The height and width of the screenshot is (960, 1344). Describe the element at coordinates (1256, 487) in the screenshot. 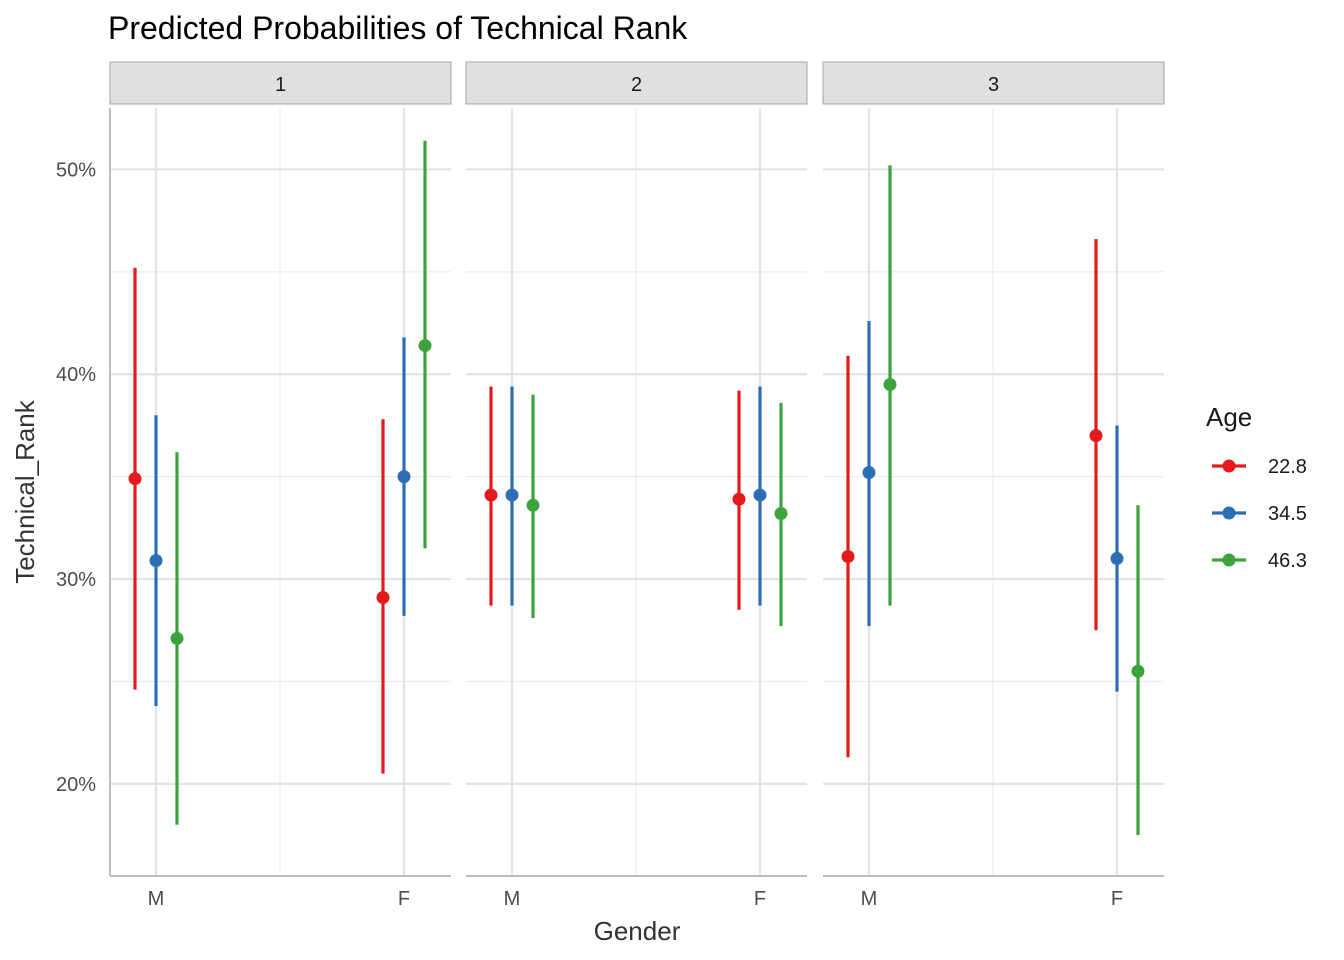

I see `legend: Age 22.8 34.5 46.3` at that location.